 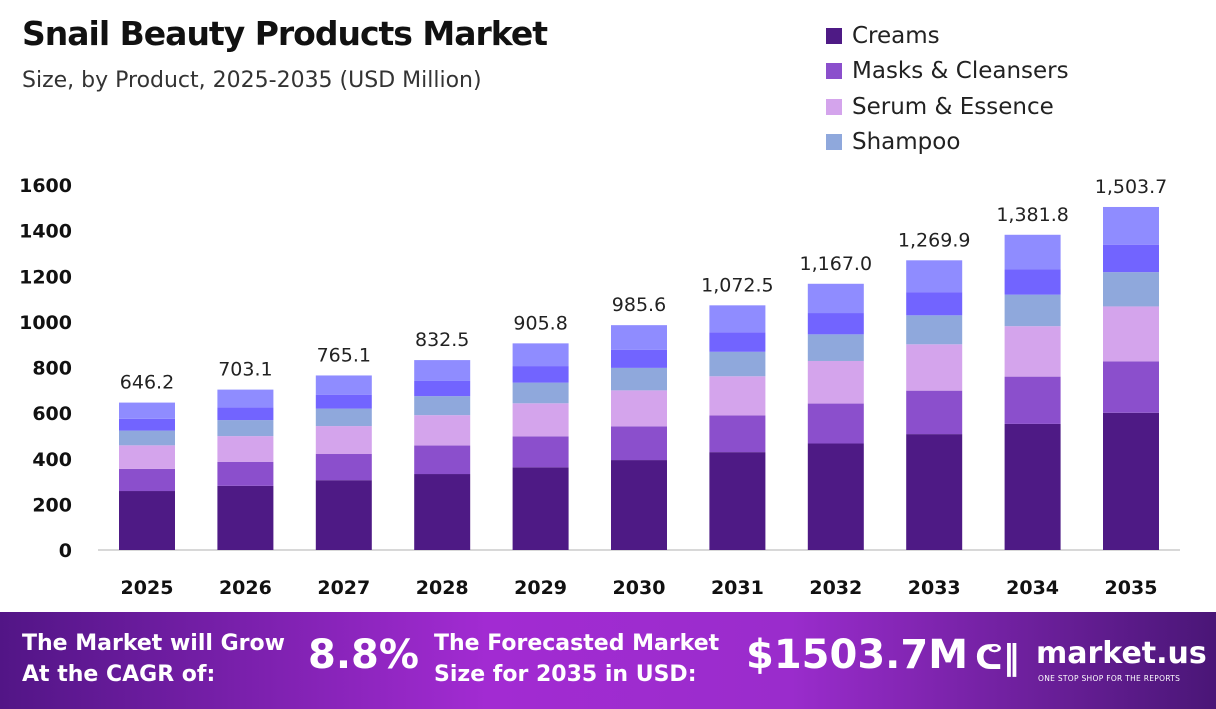 What do you see at coordinates (147, 438) in the screenshot?
I see `bar-segment-shampoo-2025` at bounding box center [147, 438].